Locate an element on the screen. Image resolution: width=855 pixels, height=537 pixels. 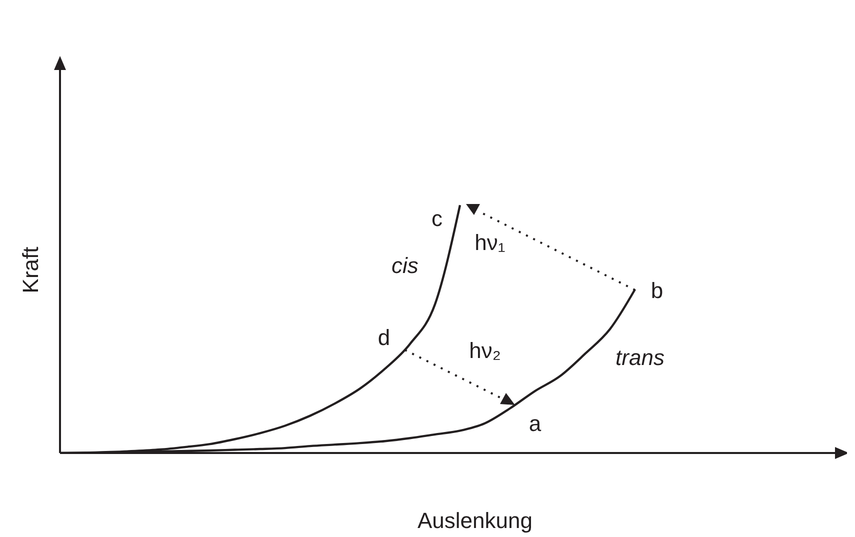
annotation: d is located at coordinates (384, 337).